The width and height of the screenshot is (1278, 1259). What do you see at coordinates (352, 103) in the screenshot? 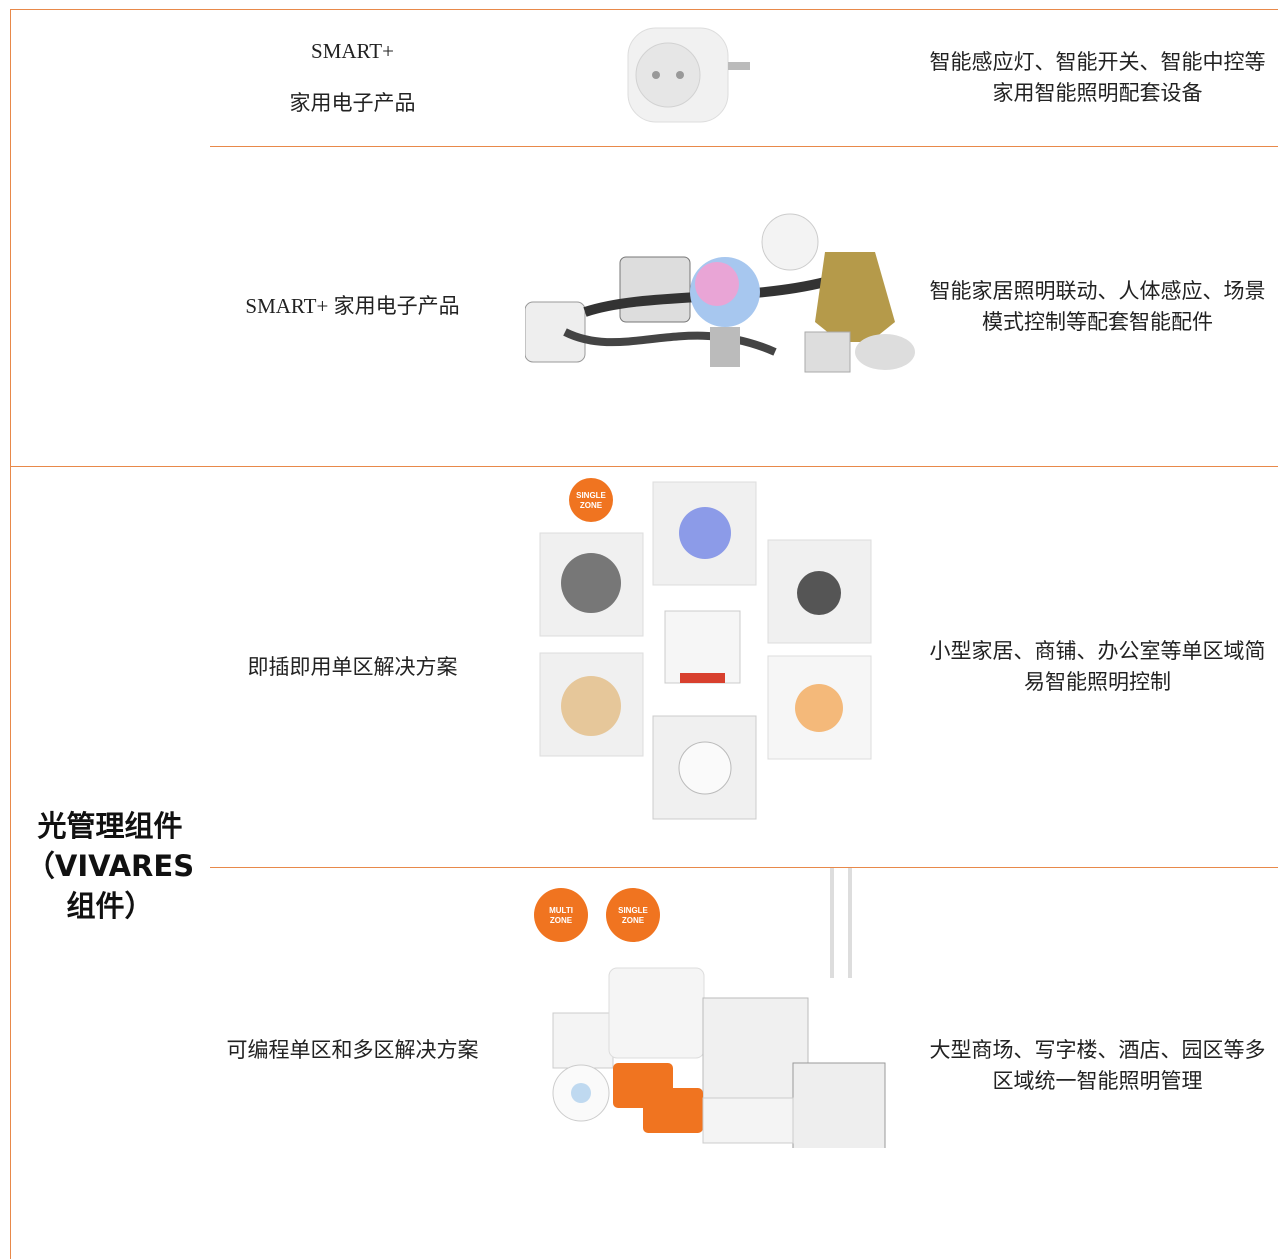
I see `product-line: 家用电子产品` at bounding box center [352, 103].